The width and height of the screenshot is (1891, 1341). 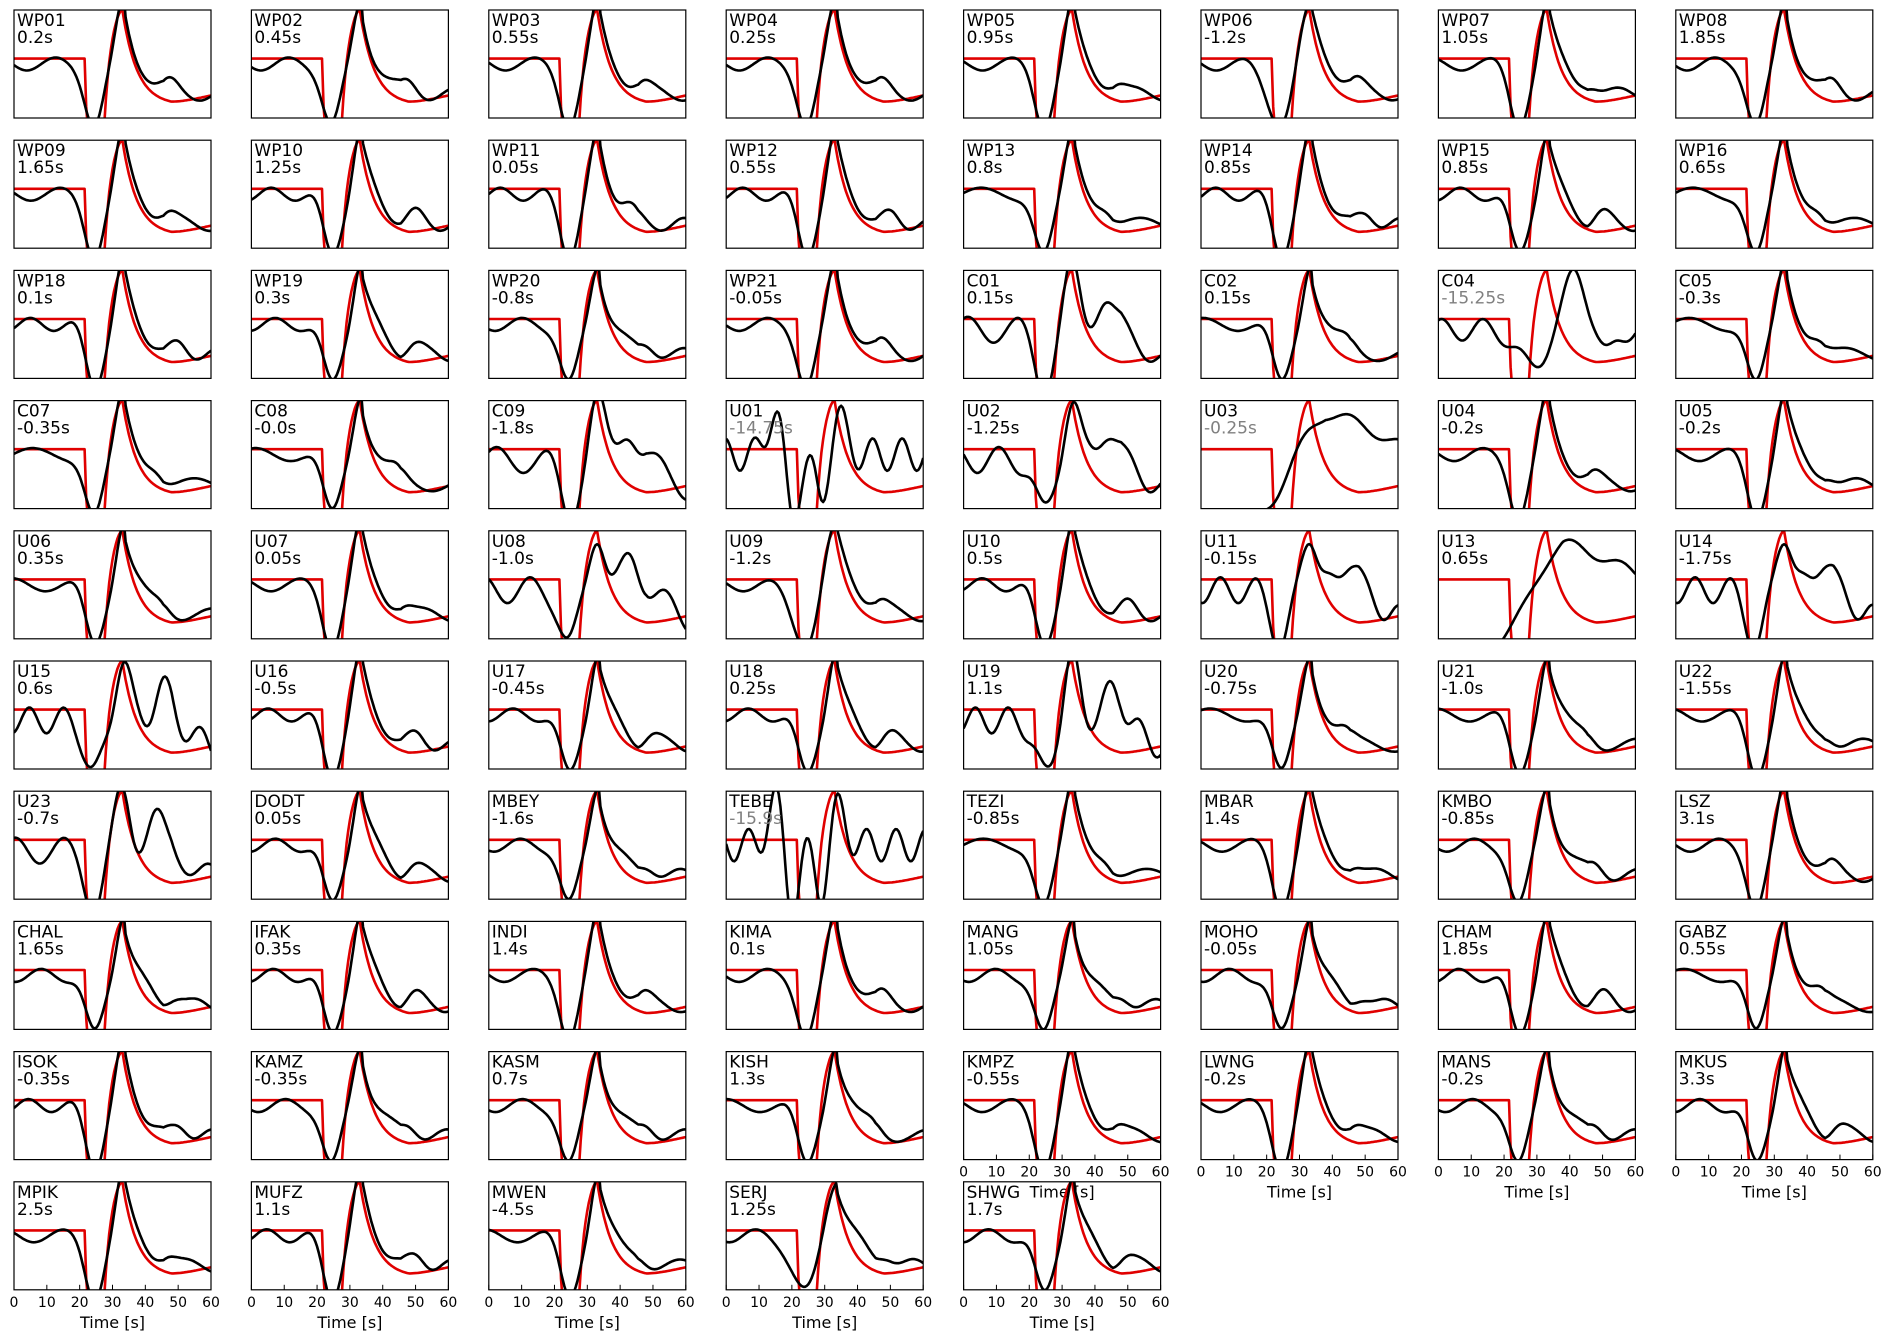 I want to click on panel-kamz: KAMZ-0.35s, so click(x=349, y=1105).